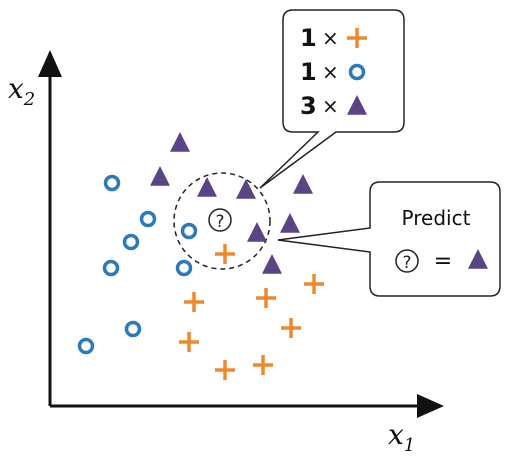  What do you see at coordinates (443, 261) in the screenshot?
I see `predict-equals: =` at bounding box center [443, 261].